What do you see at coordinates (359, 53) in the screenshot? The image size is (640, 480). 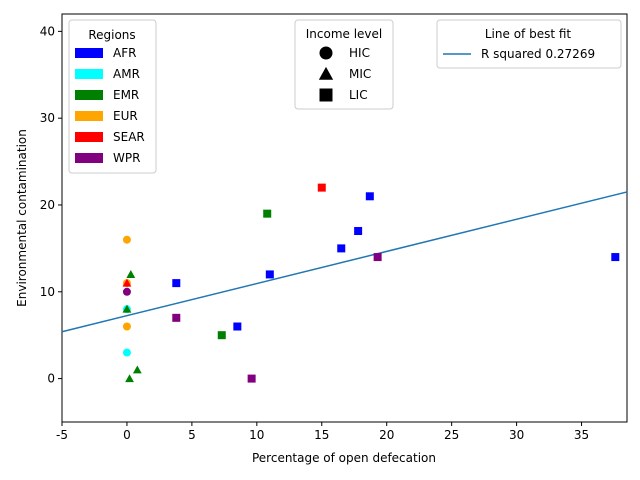 I see `income-legend-label: HIC` at bounding box center [359, 53].